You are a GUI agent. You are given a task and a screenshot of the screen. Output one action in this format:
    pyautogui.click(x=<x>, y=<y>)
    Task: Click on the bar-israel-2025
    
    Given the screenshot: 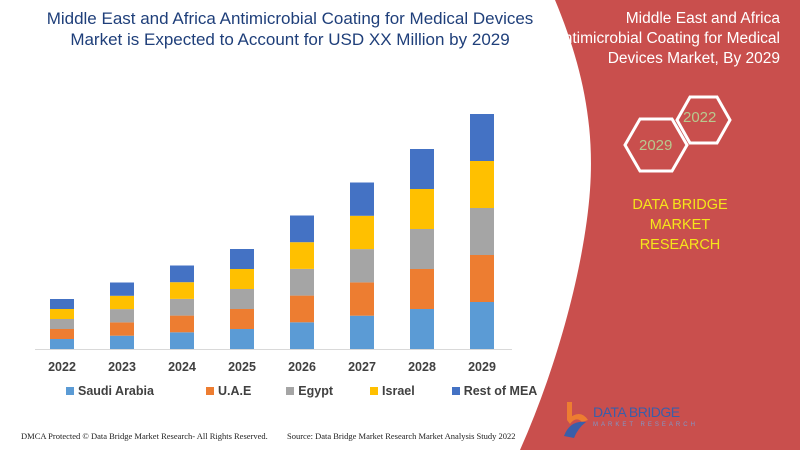 What is the action you would take?
    pyautogui.click(x=242, y=279)
    